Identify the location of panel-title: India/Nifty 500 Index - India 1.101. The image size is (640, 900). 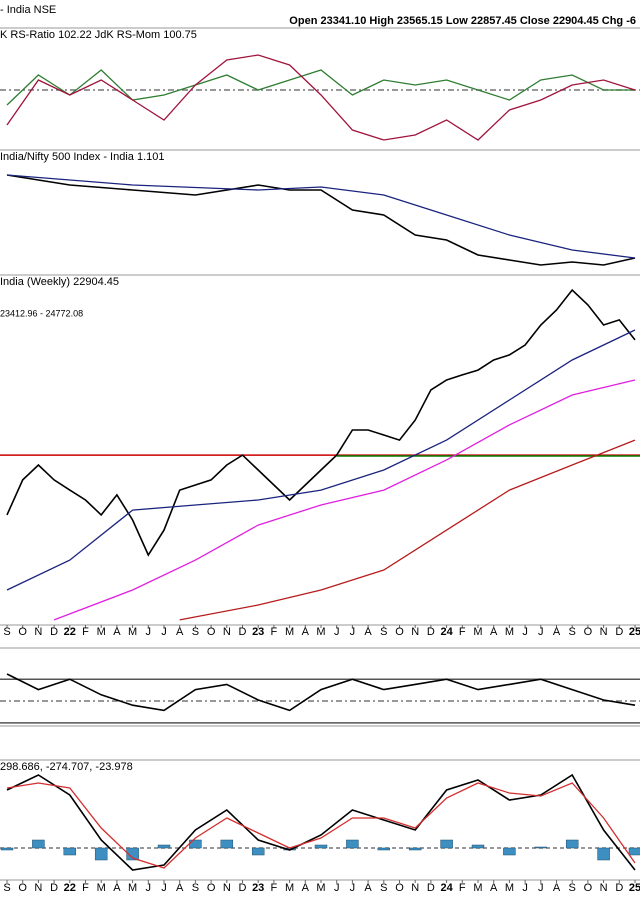
(82, 157).